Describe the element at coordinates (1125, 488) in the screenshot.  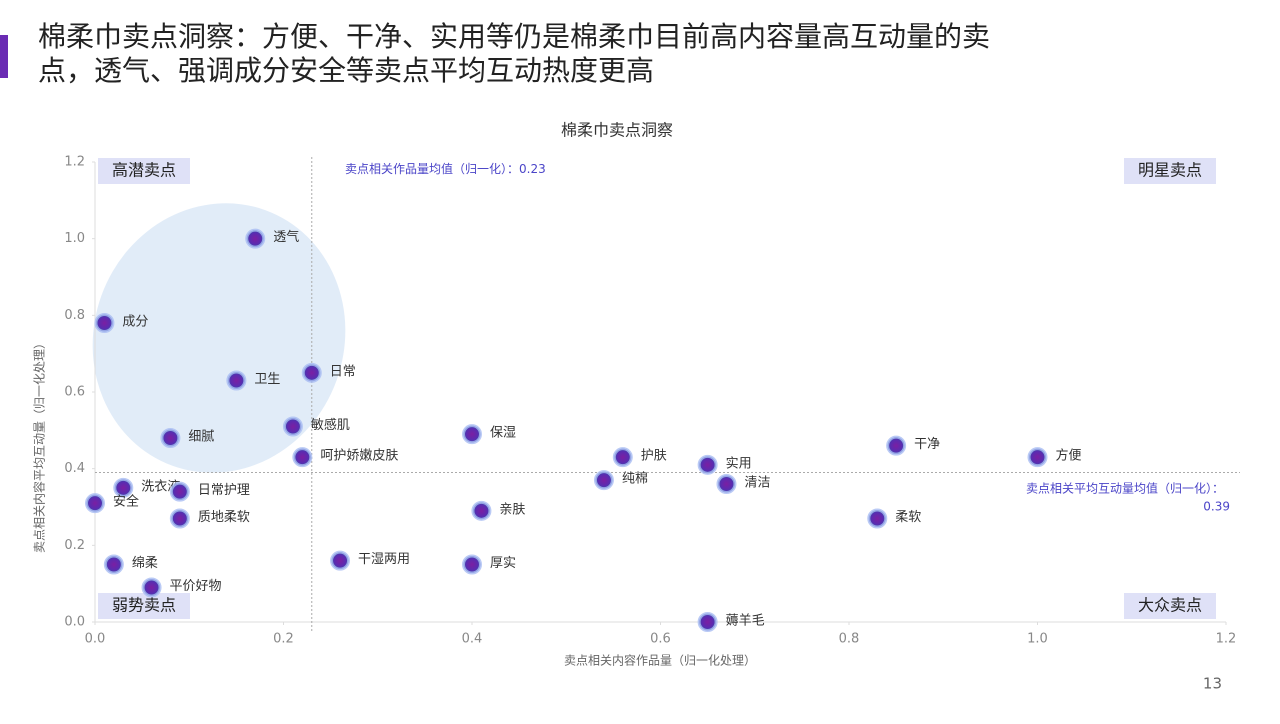
I see `y-reference-label: 卖点相关平均互动量均值（归一化）：` at that location.